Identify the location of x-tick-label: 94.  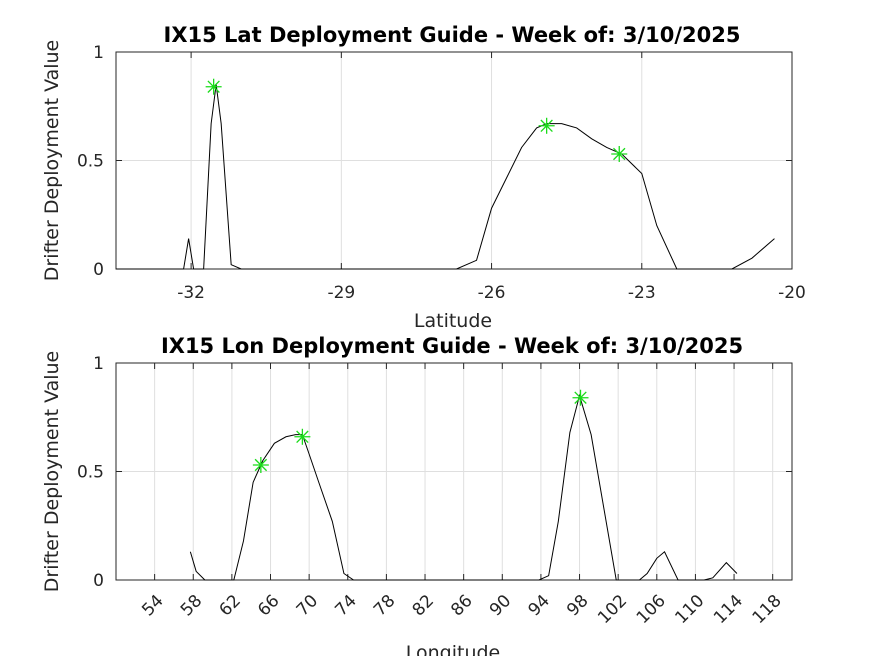
(539, 605).